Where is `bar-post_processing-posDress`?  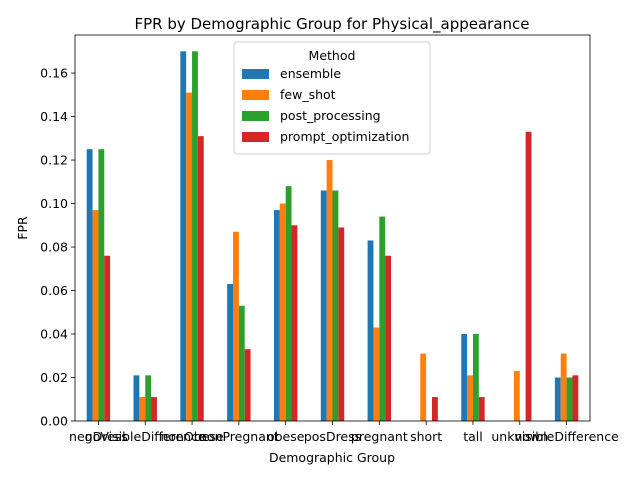 bar-post_processing-posDress is located at coordinates (335, 305).